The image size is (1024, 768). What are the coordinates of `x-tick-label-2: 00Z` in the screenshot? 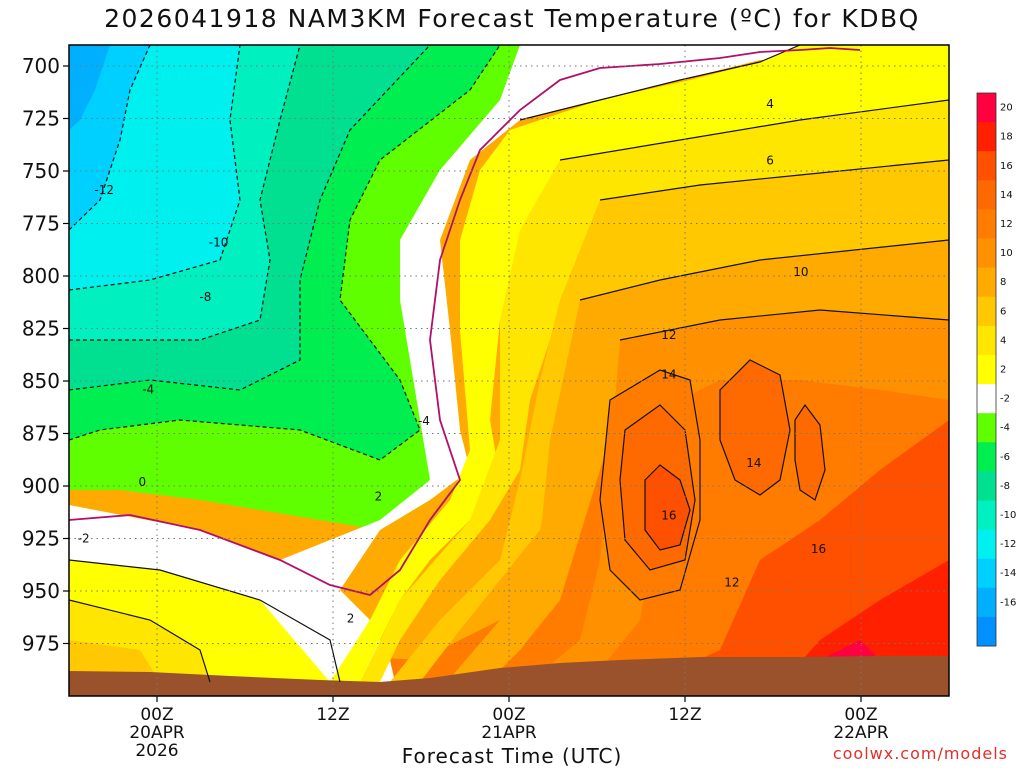 It's located at (508, 715).